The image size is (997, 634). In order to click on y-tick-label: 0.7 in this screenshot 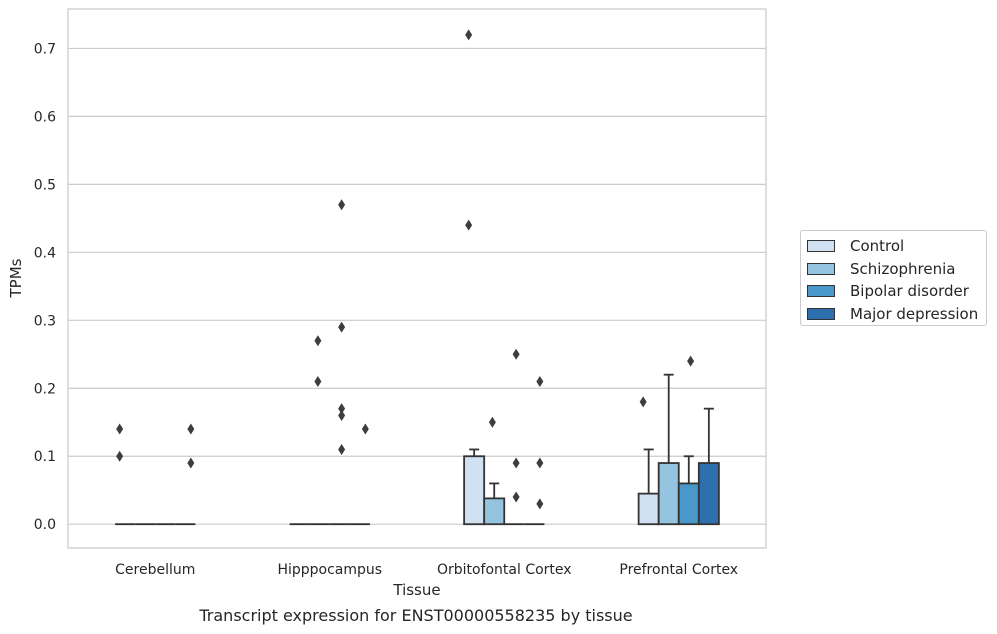, I will do `click(45, 49)`.